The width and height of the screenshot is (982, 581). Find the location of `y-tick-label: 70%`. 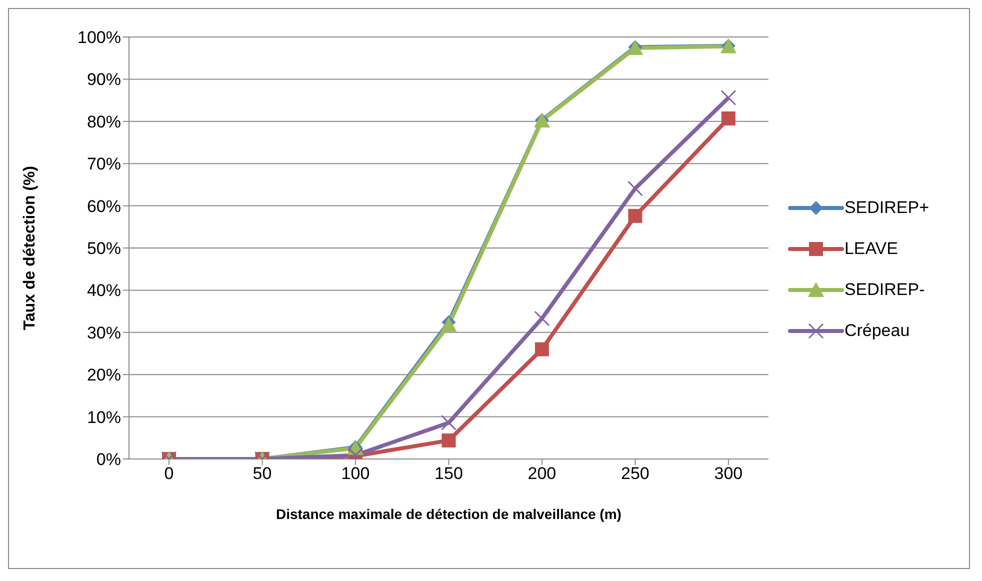

y-tick-label: 70% is located at coordinates (103, 164).